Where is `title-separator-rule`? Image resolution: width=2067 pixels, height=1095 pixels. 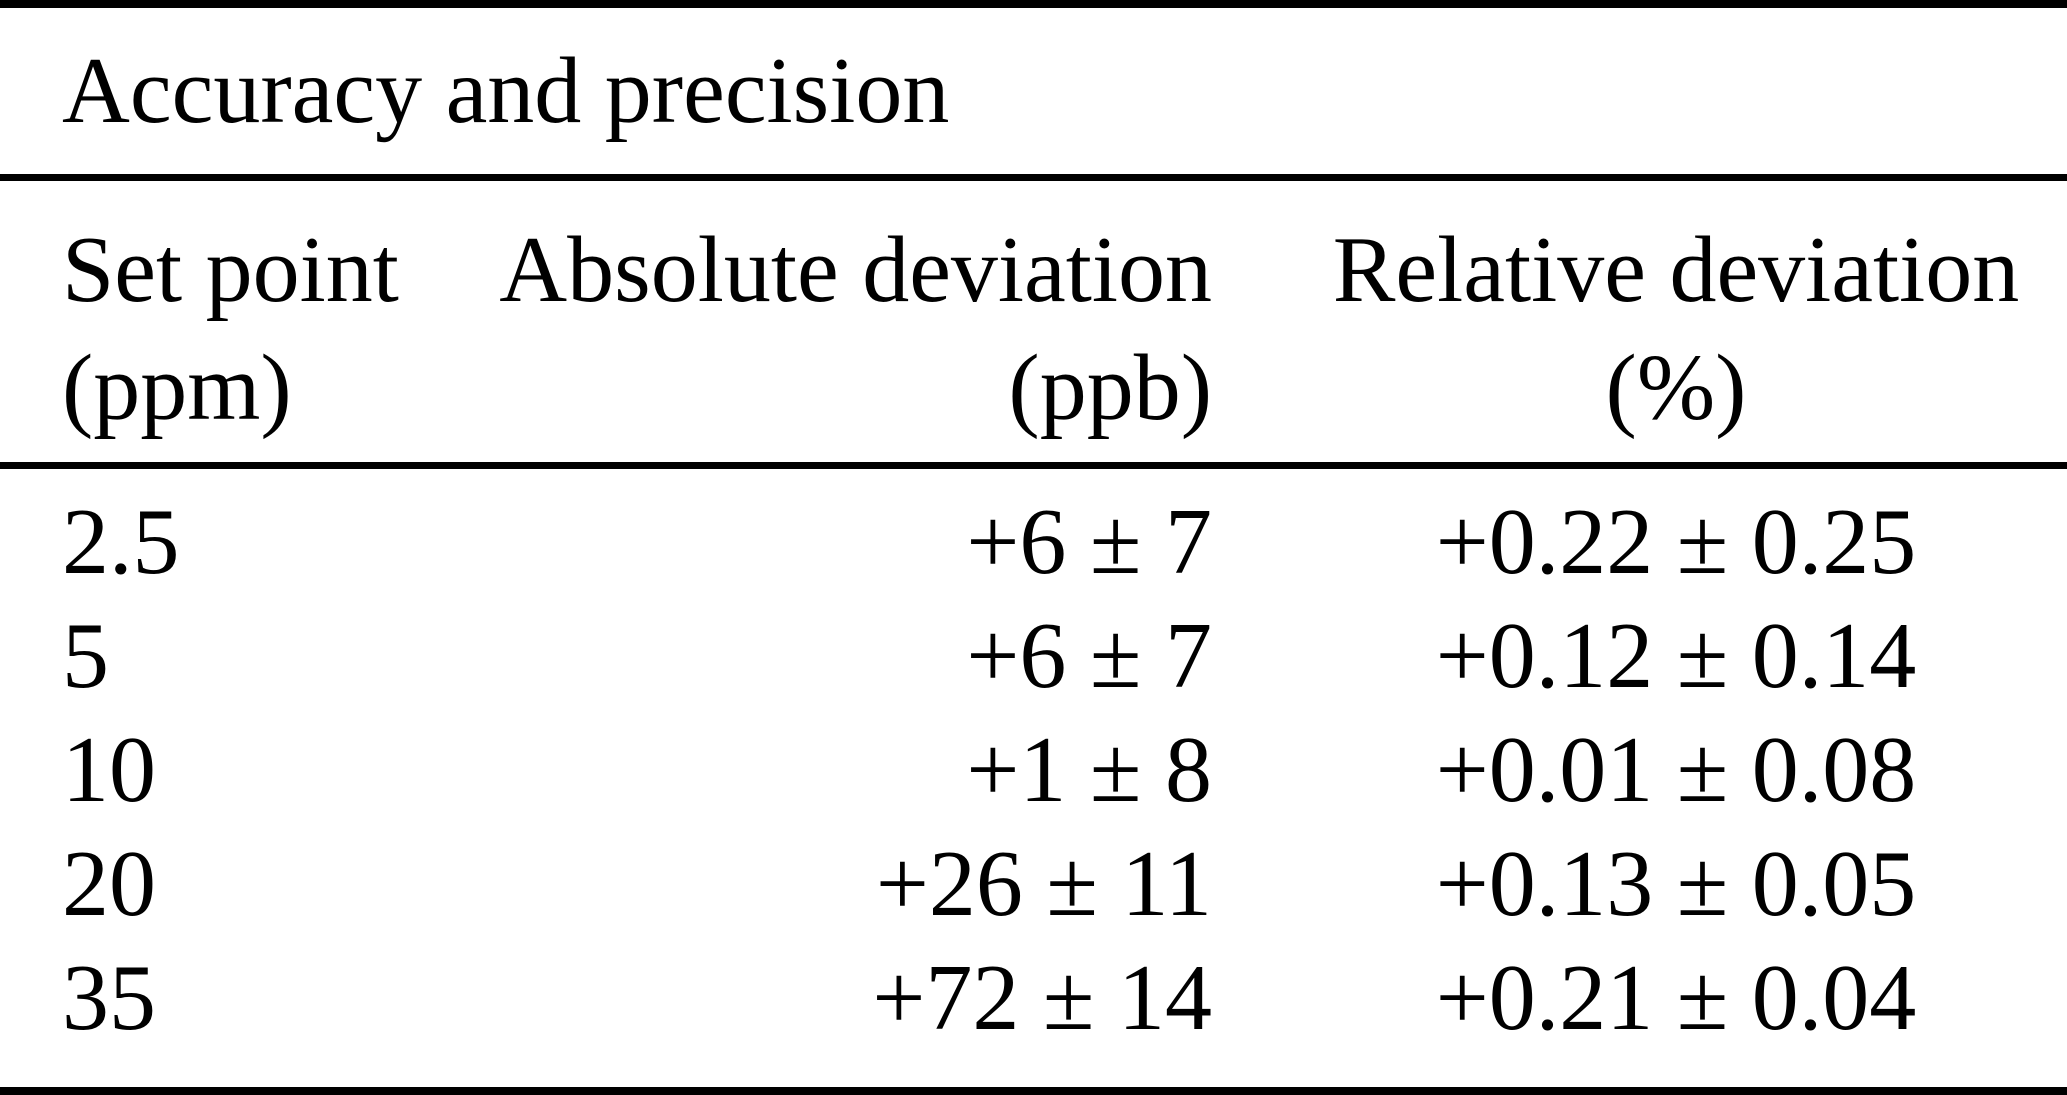
title-separator-rule is located at coordinates (1033, 177).